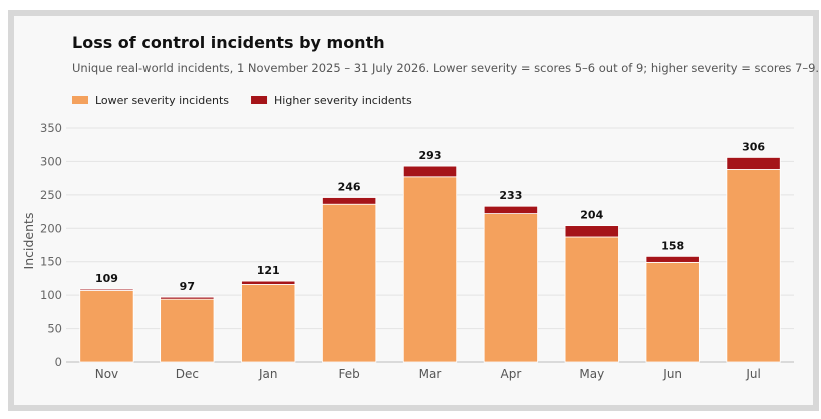  What do you see at coordinates (348, 374) in the screenshot?
I see `x-tick-label: Feb` at bounding box center [348, 374].